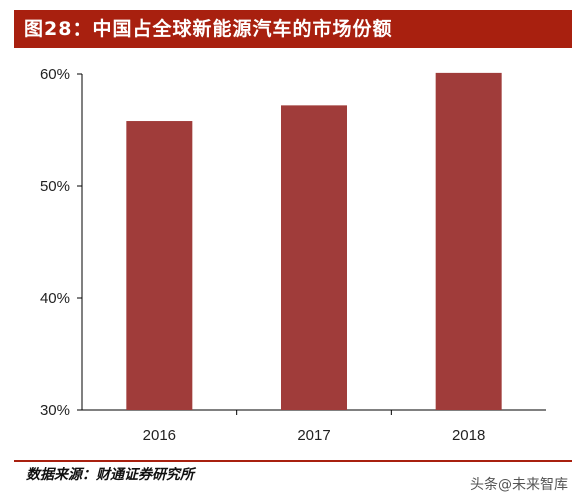  I want to click on source-divider, so click(293, 461).